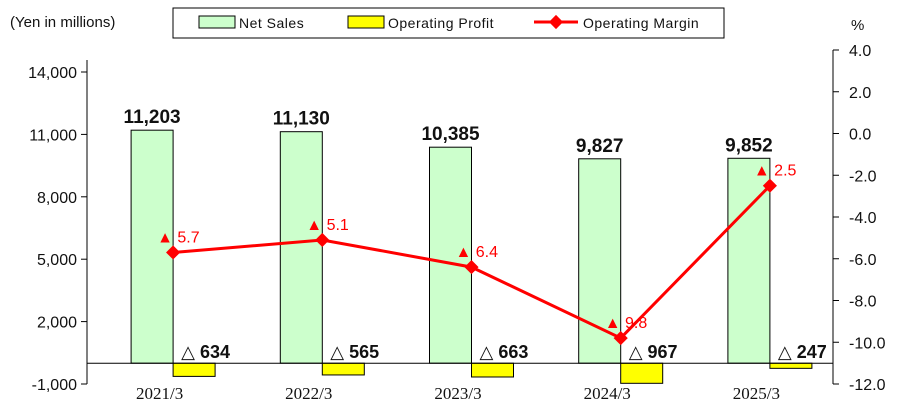 Image resolution: width=907 pixels, height=410 pixels. I want to click on y2-tick-label: -2.0, so click(863, 176).